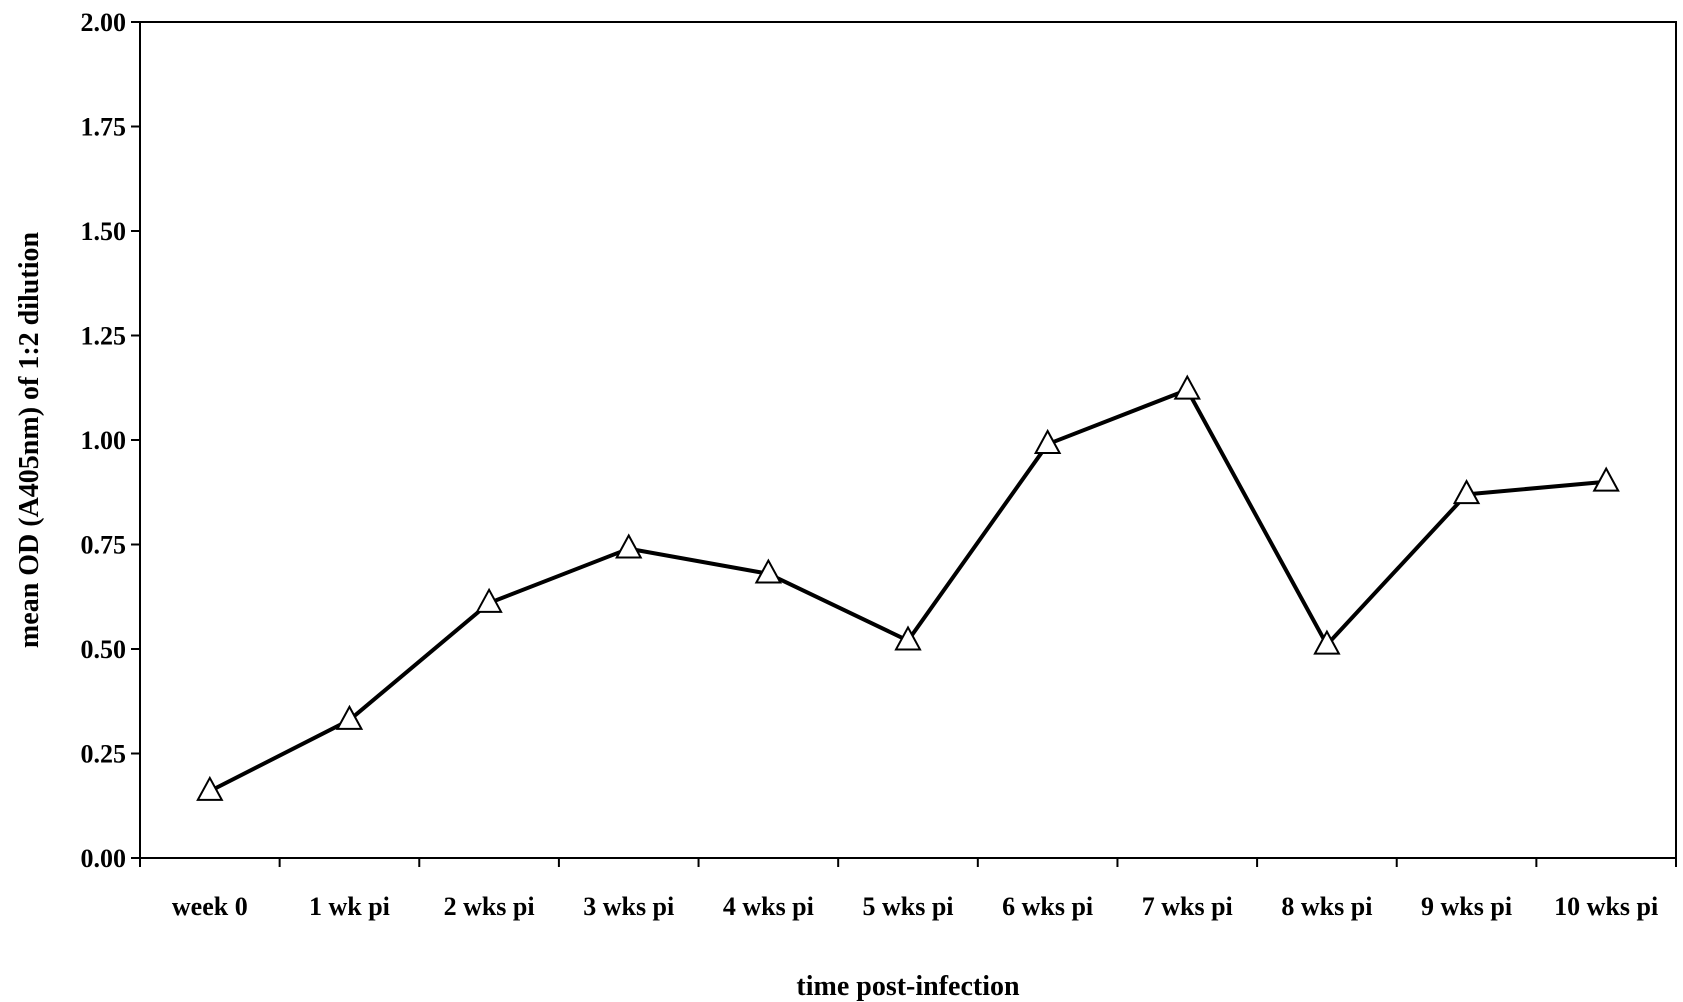 This screenshot has height=1002, width=1683. Describe the element at coordinates (349, 906) in the screenshot. I see `x-tick-label: 1 wk pi` at that location.